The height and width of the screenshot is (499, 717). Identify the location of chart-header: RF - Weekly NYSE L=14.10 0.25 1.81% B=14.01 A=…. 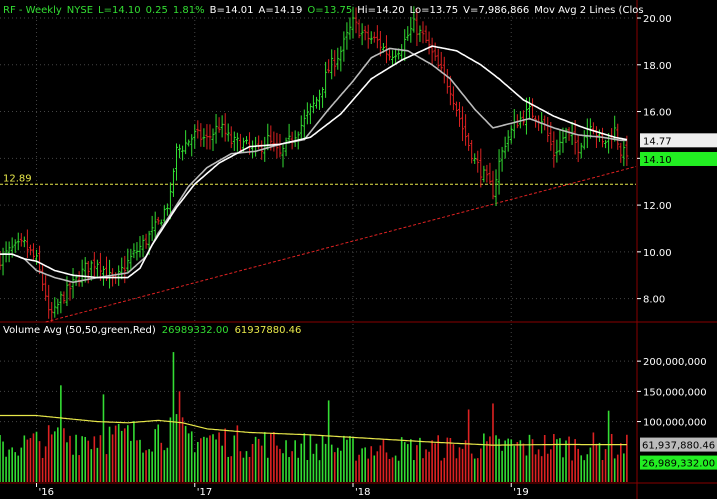
(323, 10).